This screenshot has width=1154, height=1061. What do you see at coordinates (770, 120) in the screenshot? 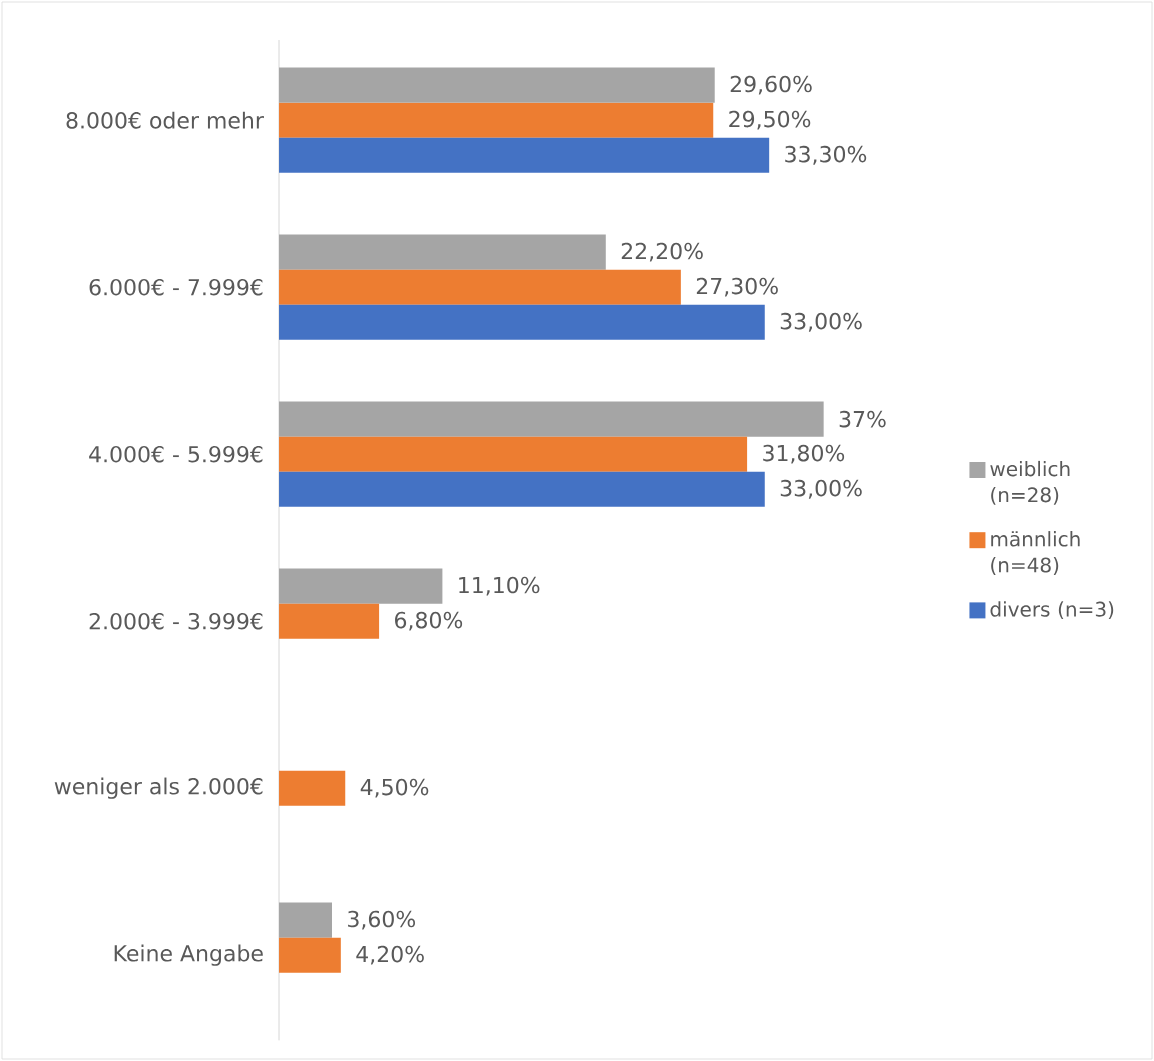
I see `data-label: 29,50%` at bounding box center [770, 120].